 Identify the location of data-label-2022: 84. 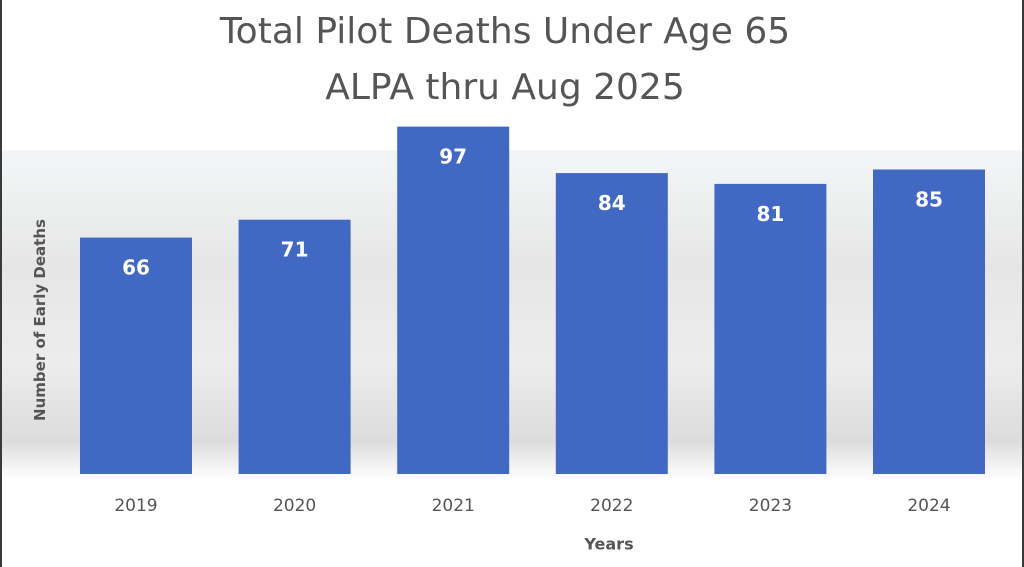
(612, 203).